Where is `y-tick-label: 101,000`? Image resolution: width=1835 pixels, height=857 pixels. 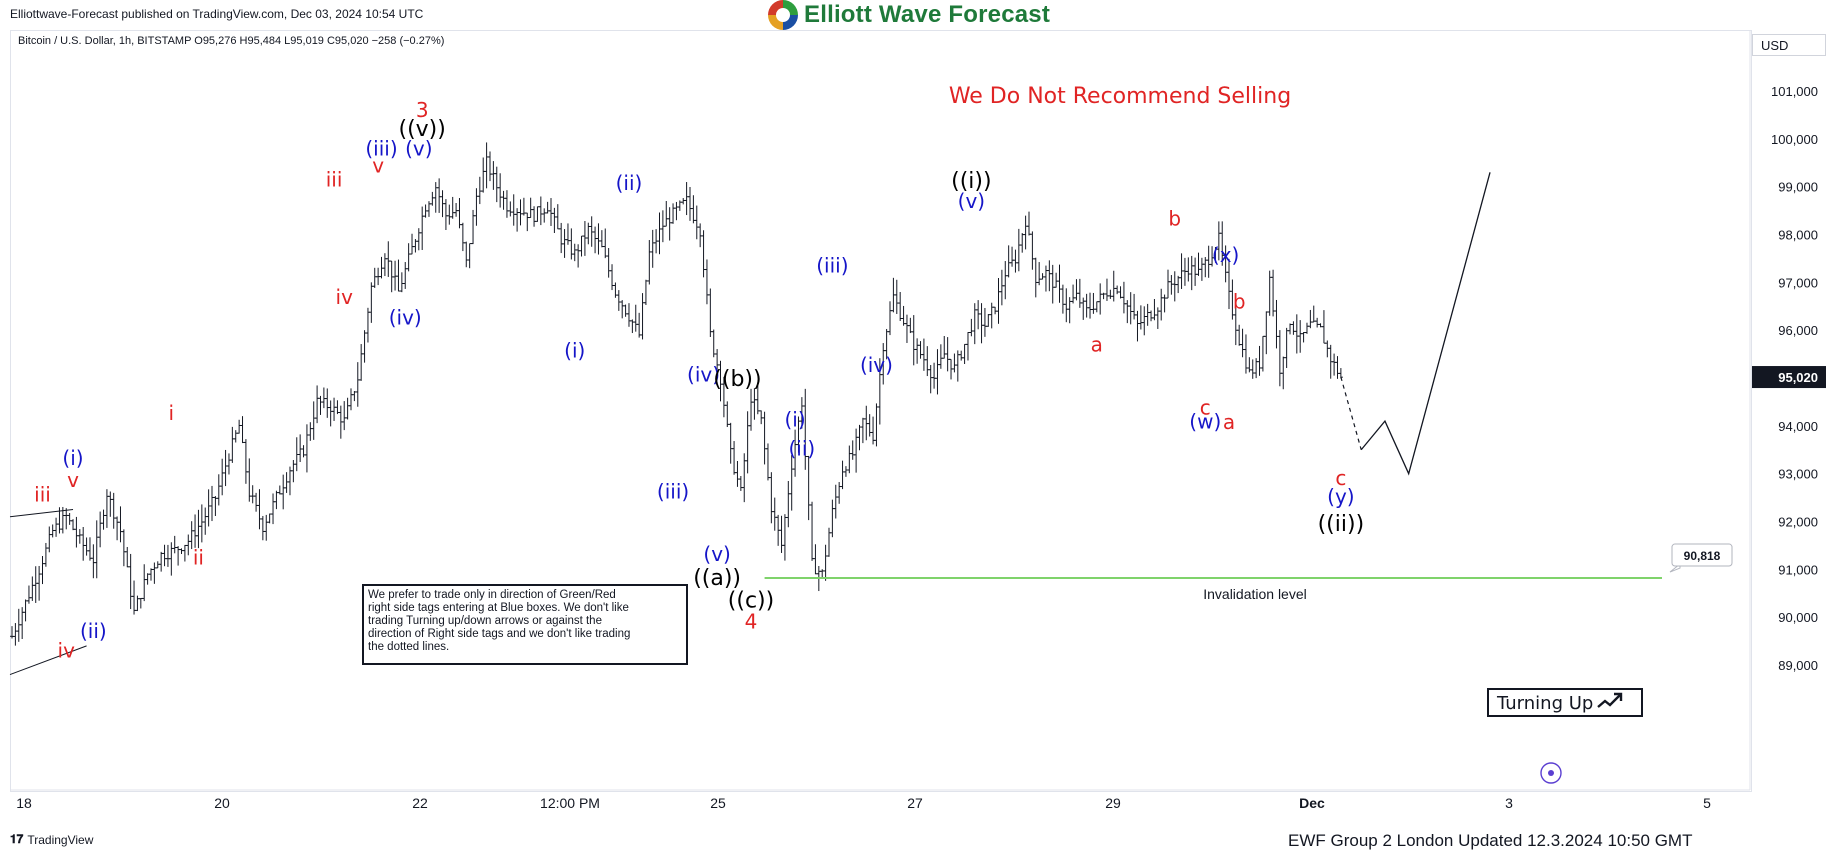
y-tick-label: 101,000 is located at coordinates (1794, 91).